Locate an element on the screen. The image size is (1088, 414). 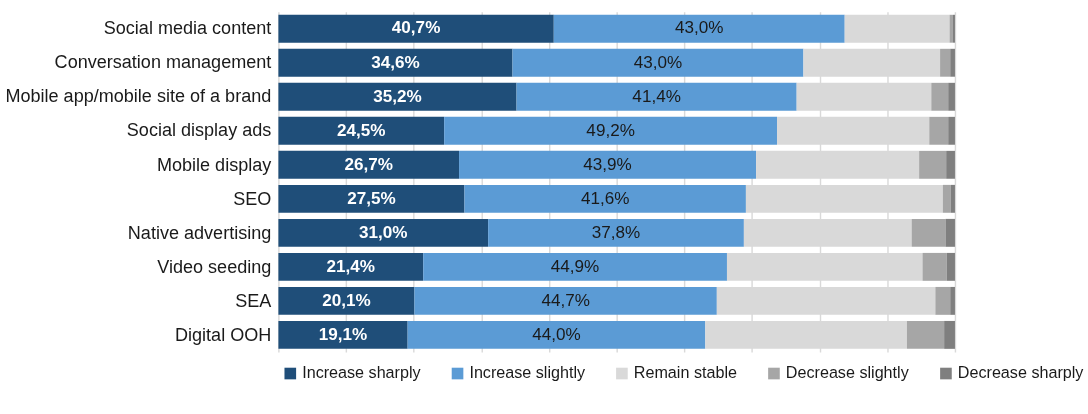
legend-label: Decrease slightly is located at coordinates (847, 372).